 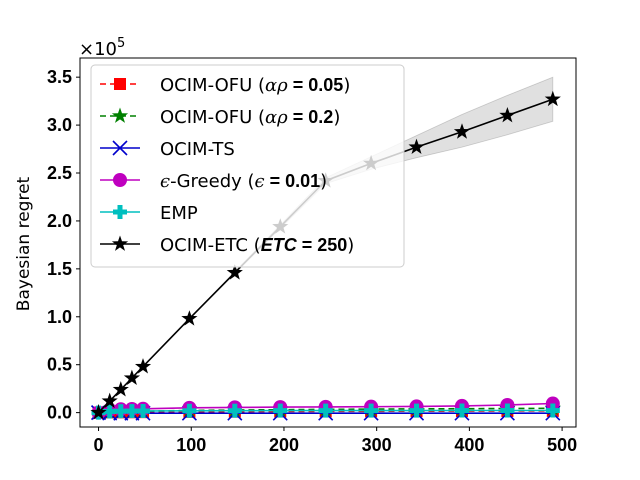 I want to click on legend-label-1-prefix: OCIM-OFU (, so click(x=212, y=117).